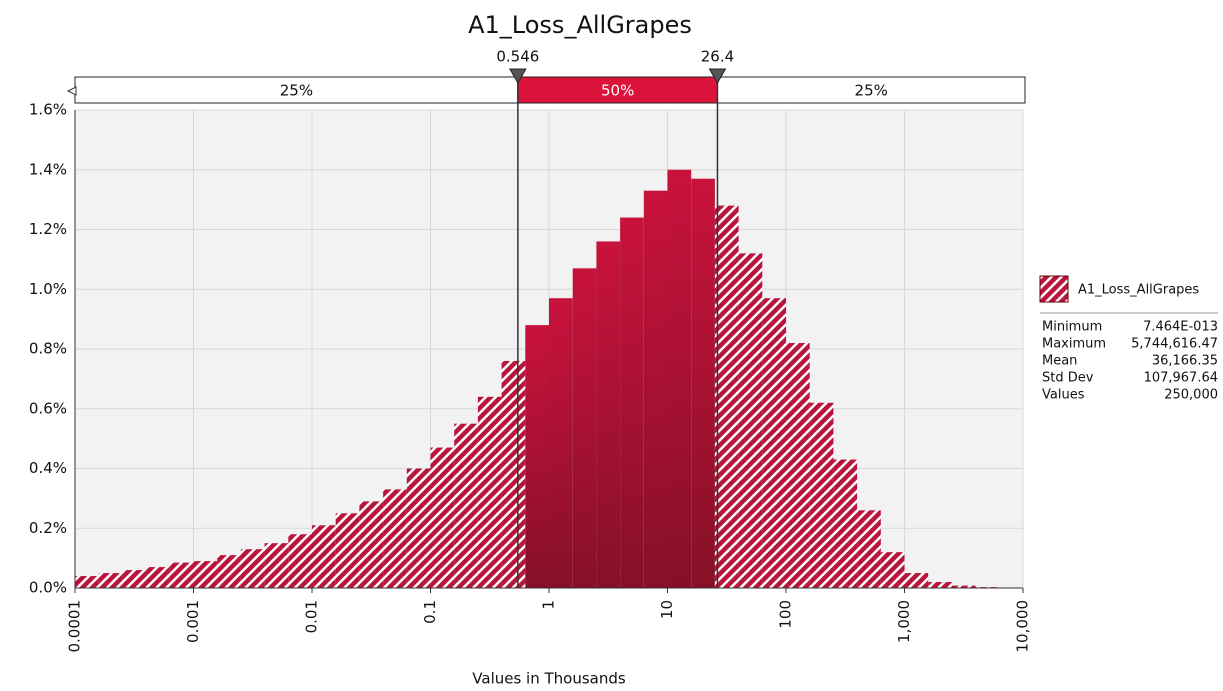 The width and height of the screenshot is (1223, 691). What do you see at coordinates (1074, 344) in the screenshot?
I see `stat-name: Maximum` at bounding box center [1074, 344].